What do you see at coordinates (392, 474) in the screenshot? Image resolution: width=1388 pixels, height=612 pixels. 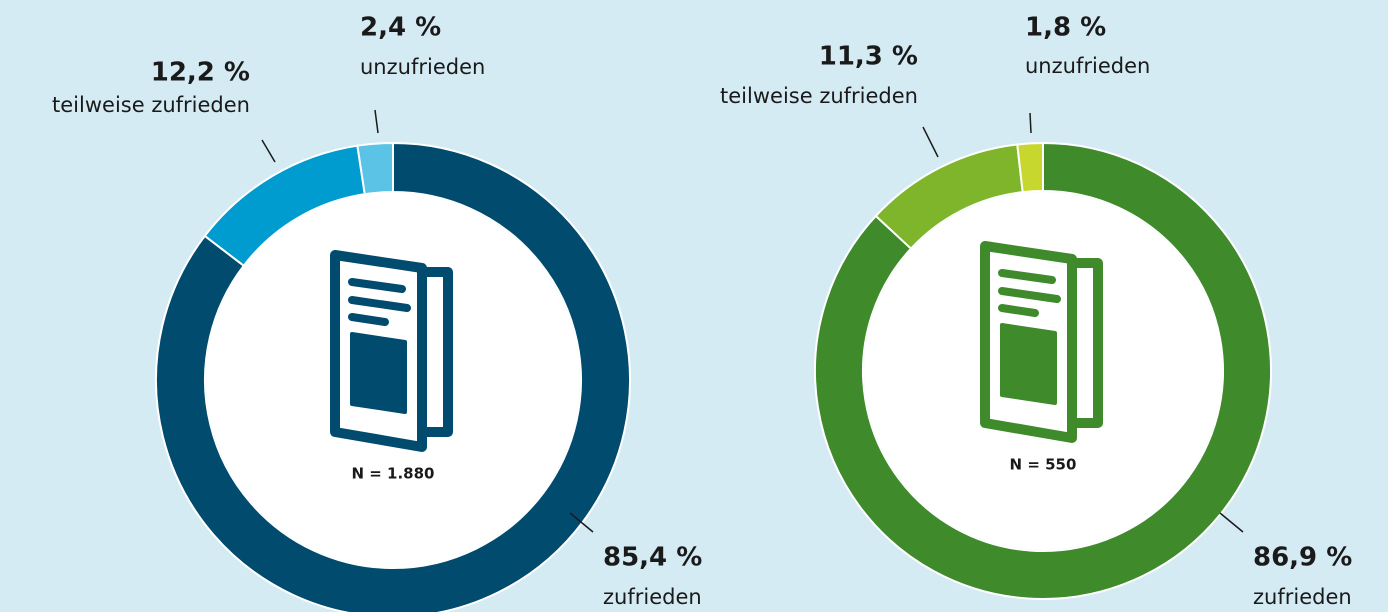 I see `annotation: N = 1.880` at bounding box center [392, 474].